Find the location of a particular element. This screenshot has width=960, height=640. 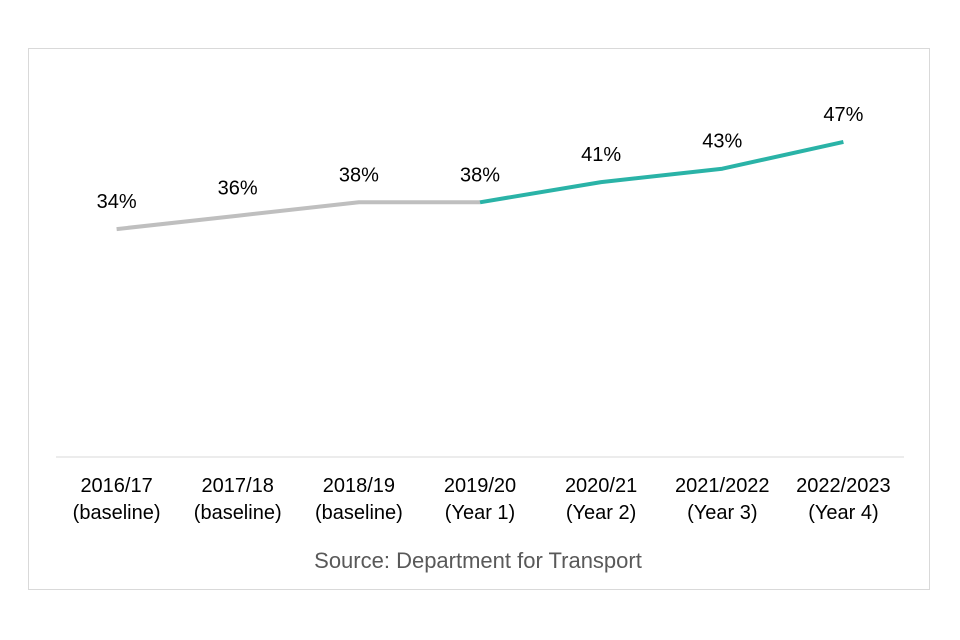

x-tick-label: 2022/2023 (Year 4) is located at coordinates (843, 499).